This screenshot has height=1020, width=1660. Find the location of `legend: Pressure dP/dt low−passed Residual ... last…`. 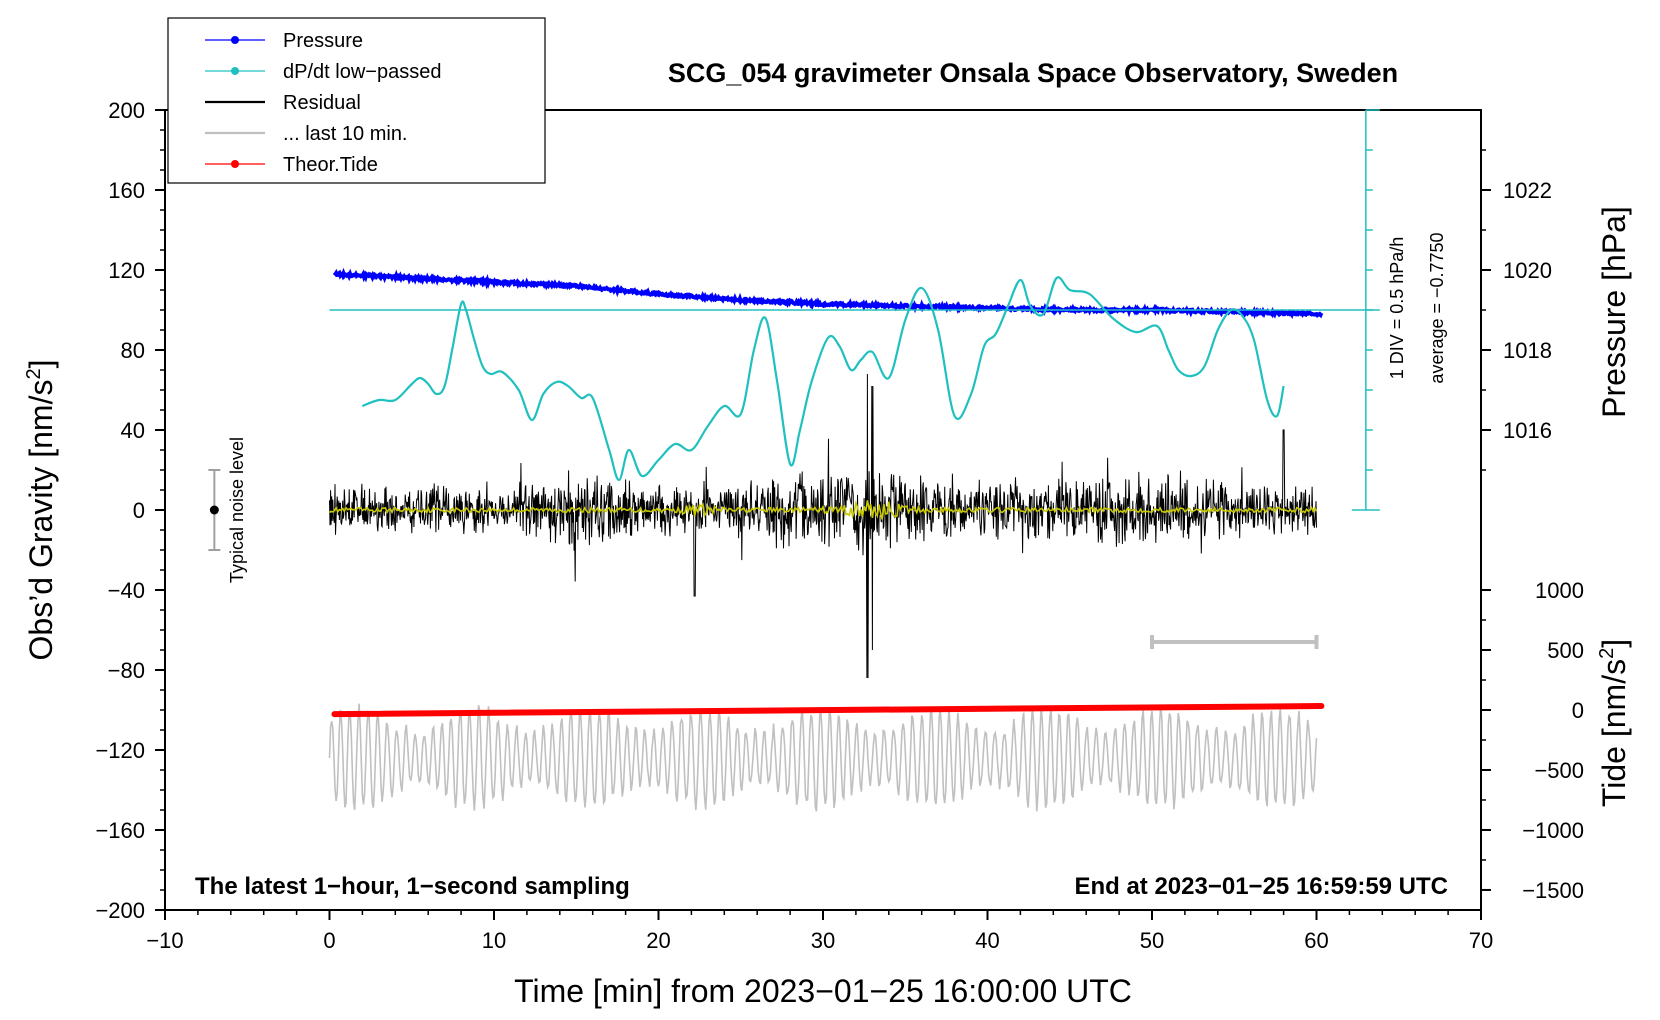

legend: Pressure dP/dt low−passed Residual ... last… is located at coordinates (356, 100).